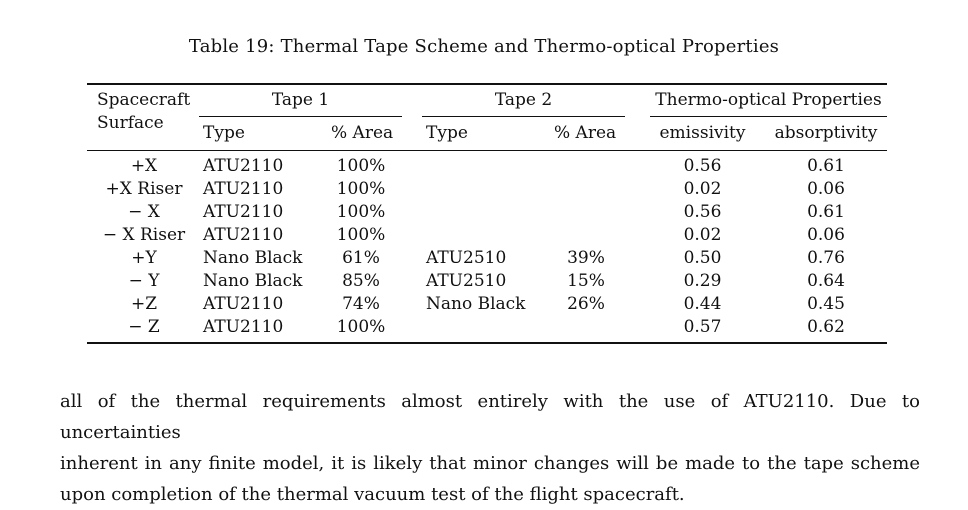 The image size is (968, 510). Describe the element at coordinates (523, 116) in the screenshot. I see `tape2-cmidrule` at that location.